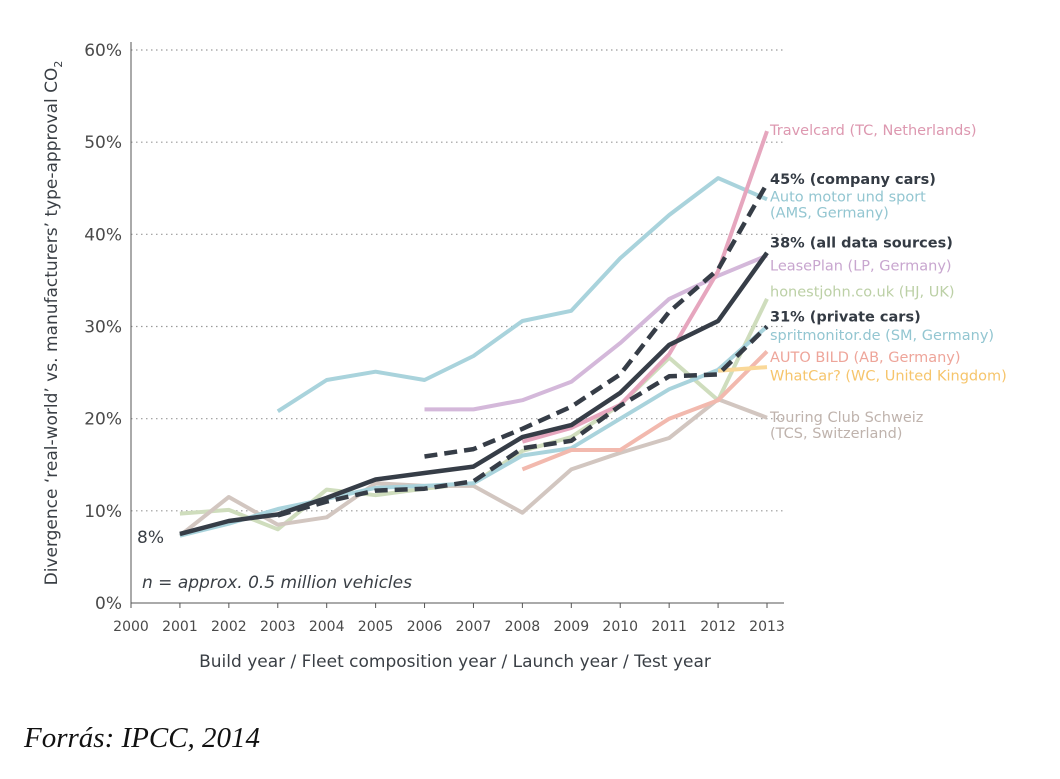 The image size is (1060, 779). What do you see at coordinates (853, 180) in the screenshot?
I see `series-end-label-company: 45% (company cars)` at bounding box center [853, 180].